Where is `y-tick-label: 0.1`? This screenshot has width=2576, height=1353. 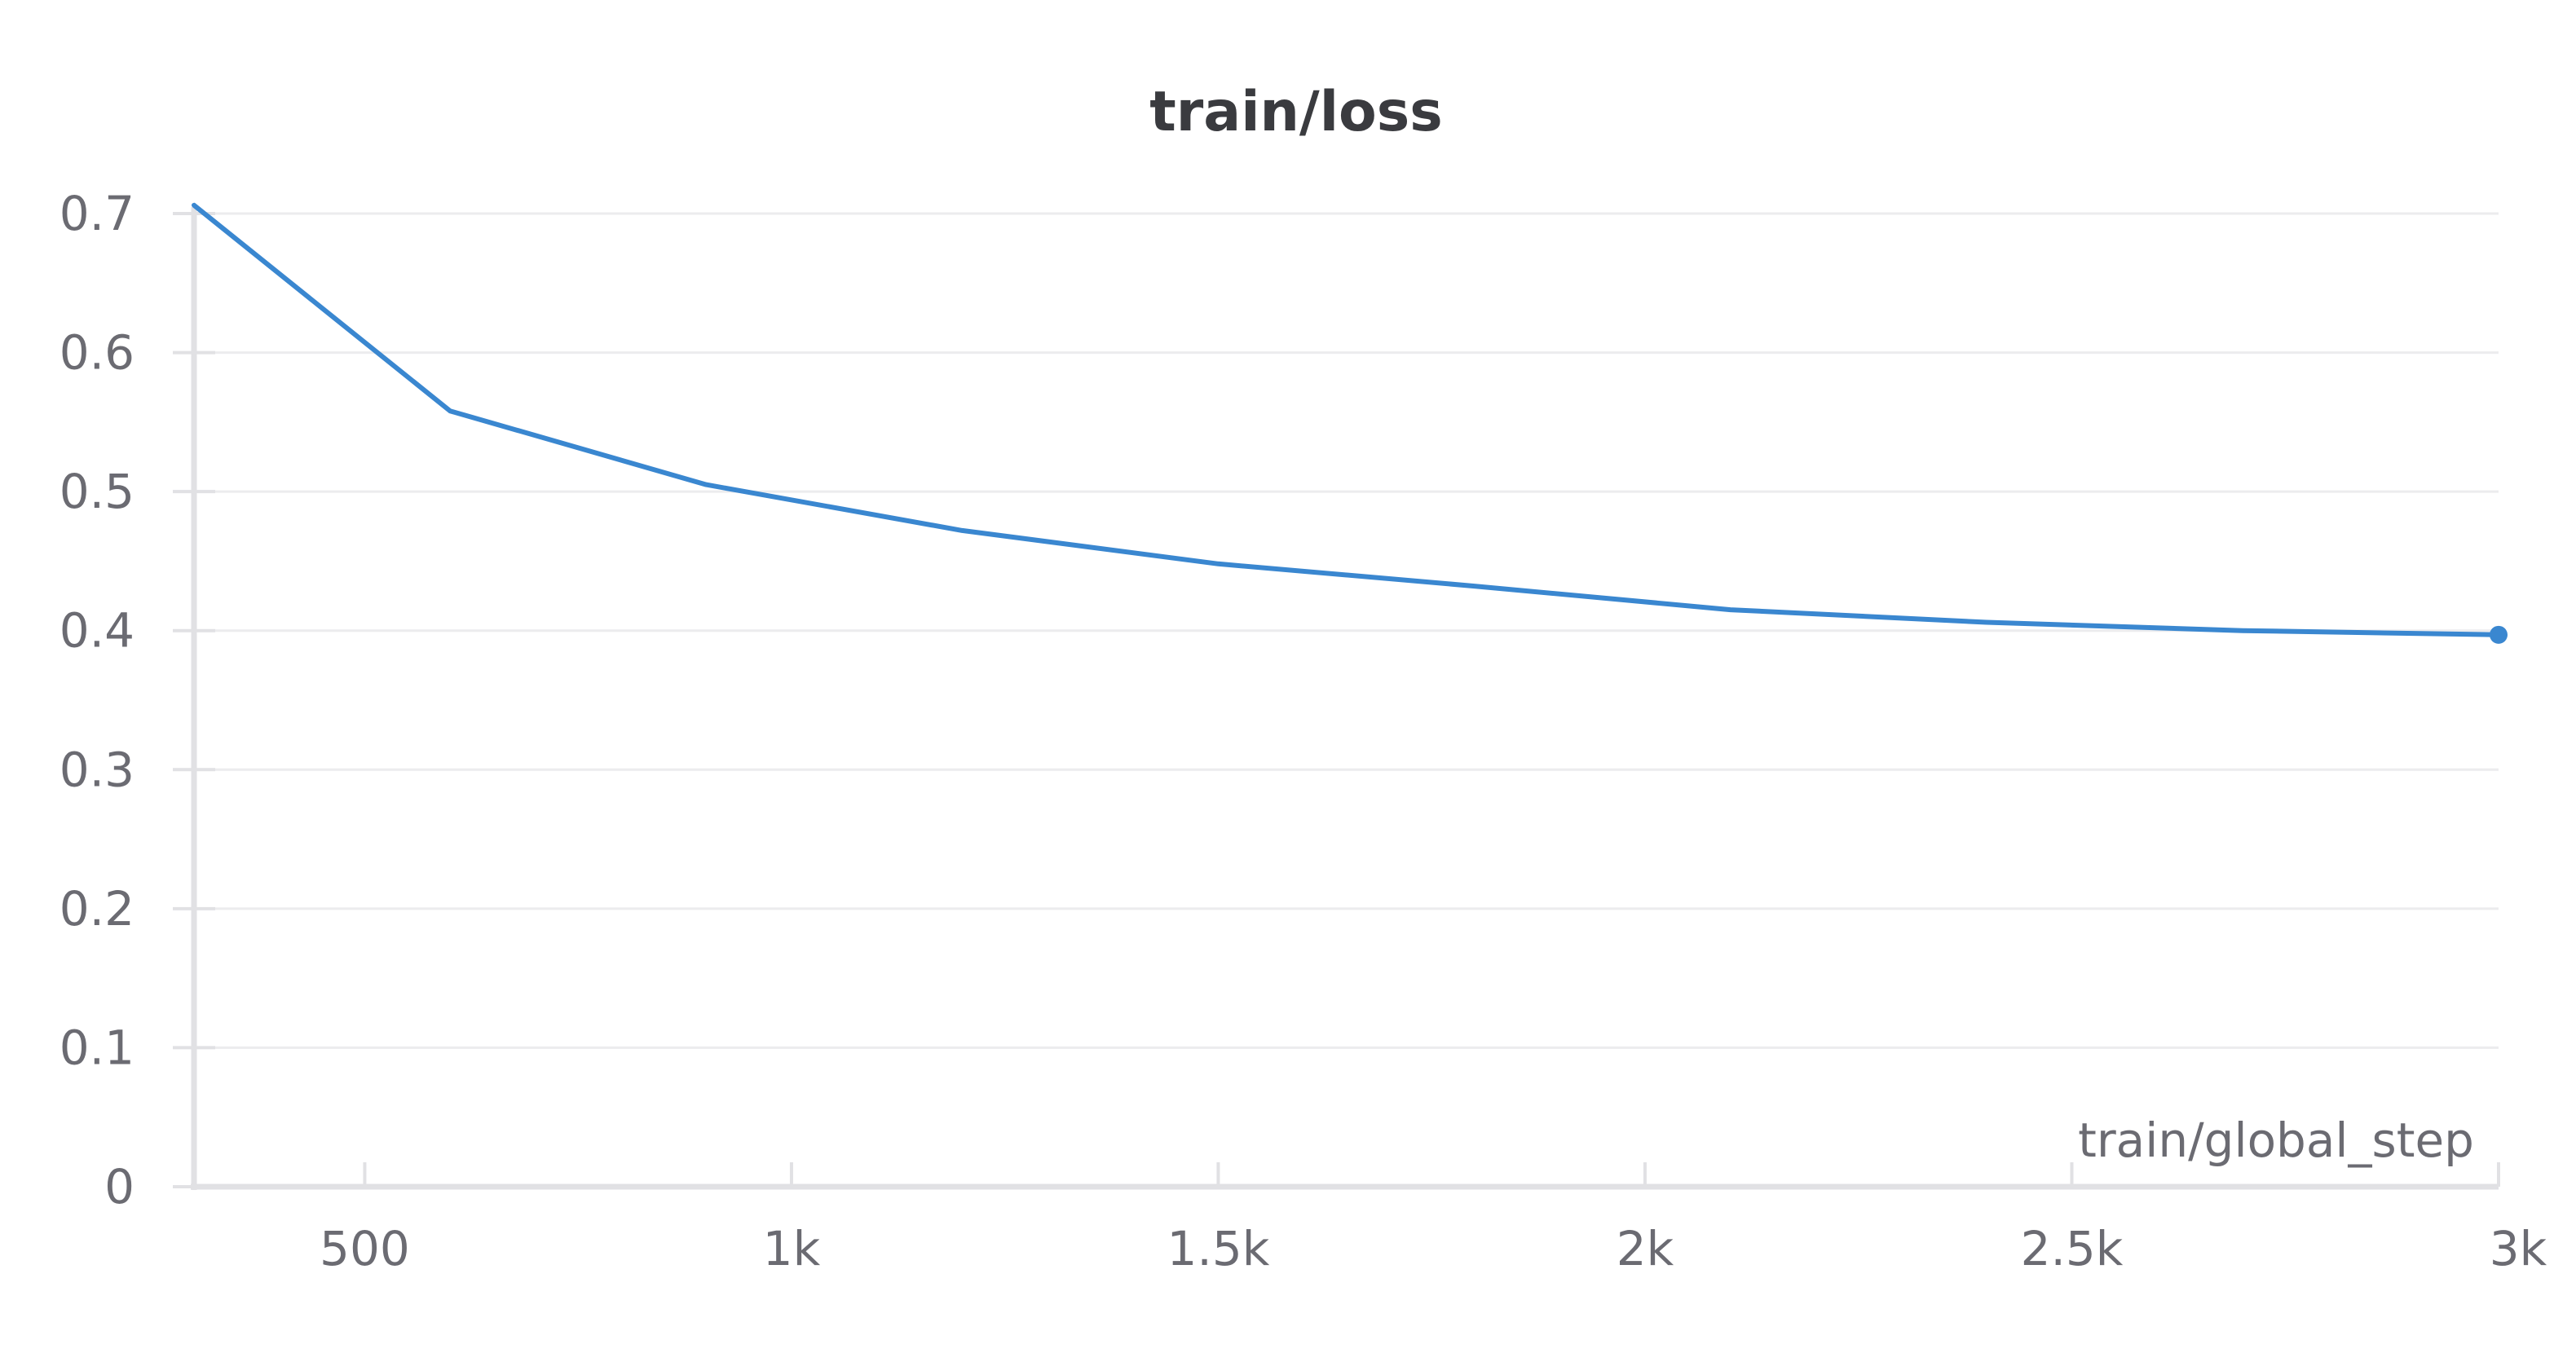 y-tick-label: 0.1 is located at coordinates (97, 1047).